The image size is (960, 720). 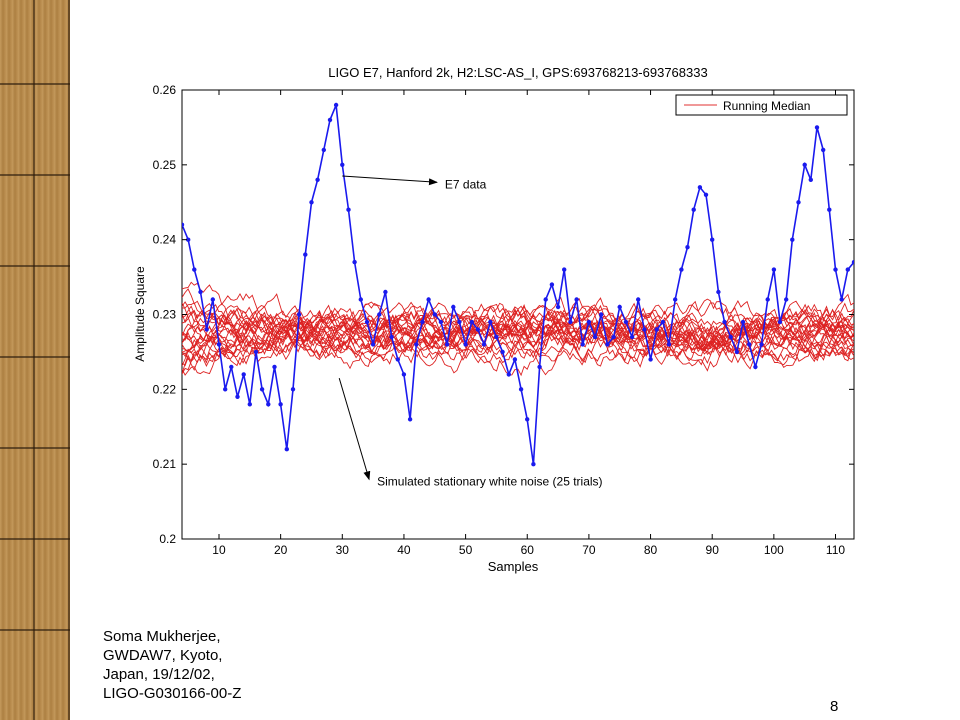 I want to click on x-axis-label: Samples, so click(x=513, y=566).